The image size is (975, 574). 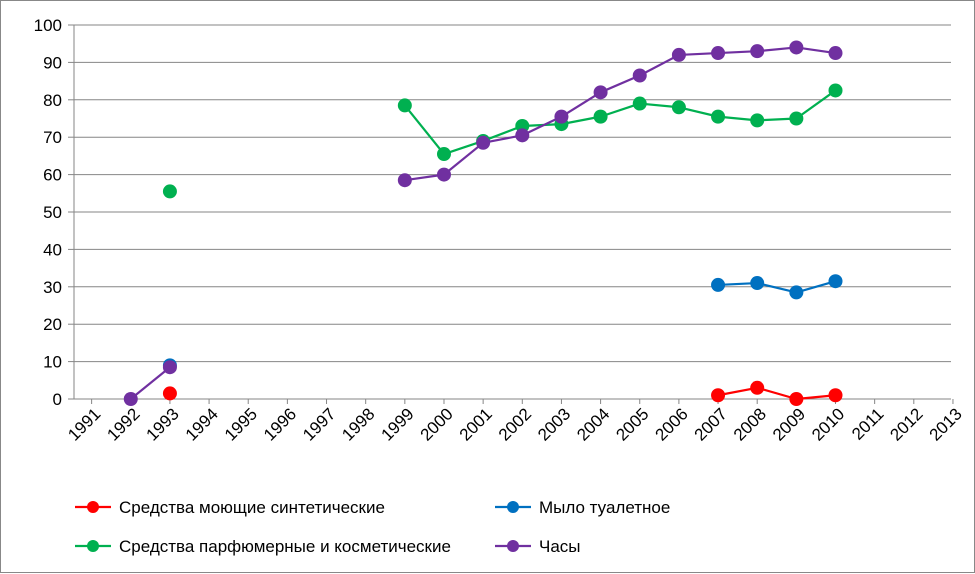 I want to click on x-tick-label: 2000, so click(x=437, y=424).